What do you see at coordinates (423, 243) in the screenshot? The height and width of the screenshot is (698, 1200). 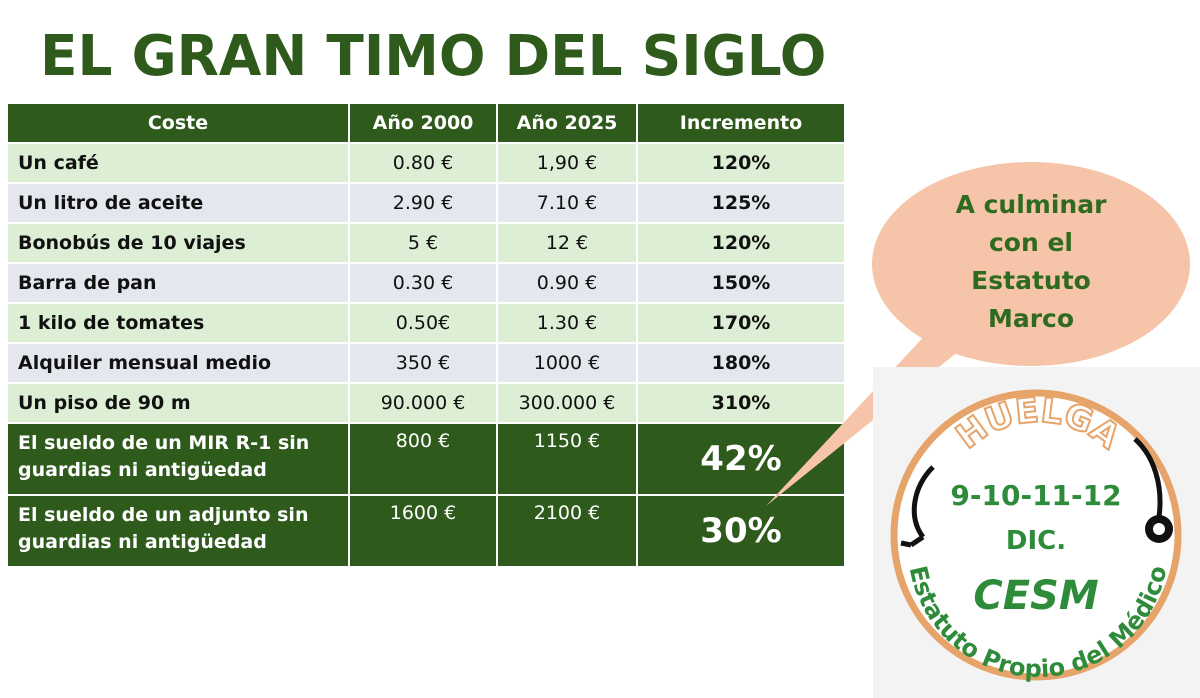 I see `row-year-2000: 5 €` at bounding box center [423, 243].